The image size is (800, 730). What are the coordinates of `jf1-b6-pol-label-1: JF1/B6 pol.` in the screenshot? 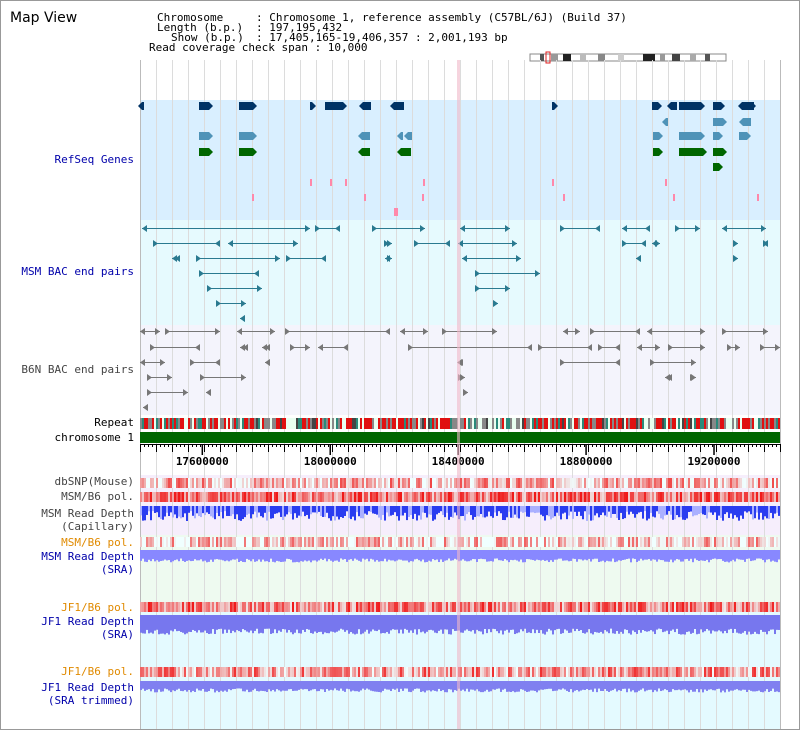 It's located at (97, 607).